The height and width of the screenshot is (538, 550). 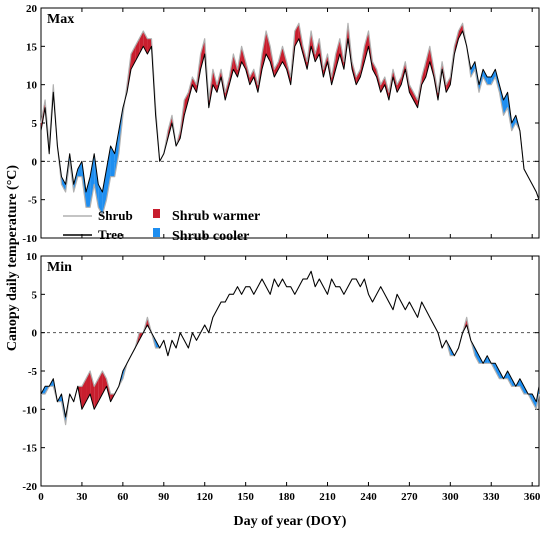 What do you see at coordinates (41, 497) in the screenshot?
I see `x-tick-label: 0` at bounding box center [41, 497].